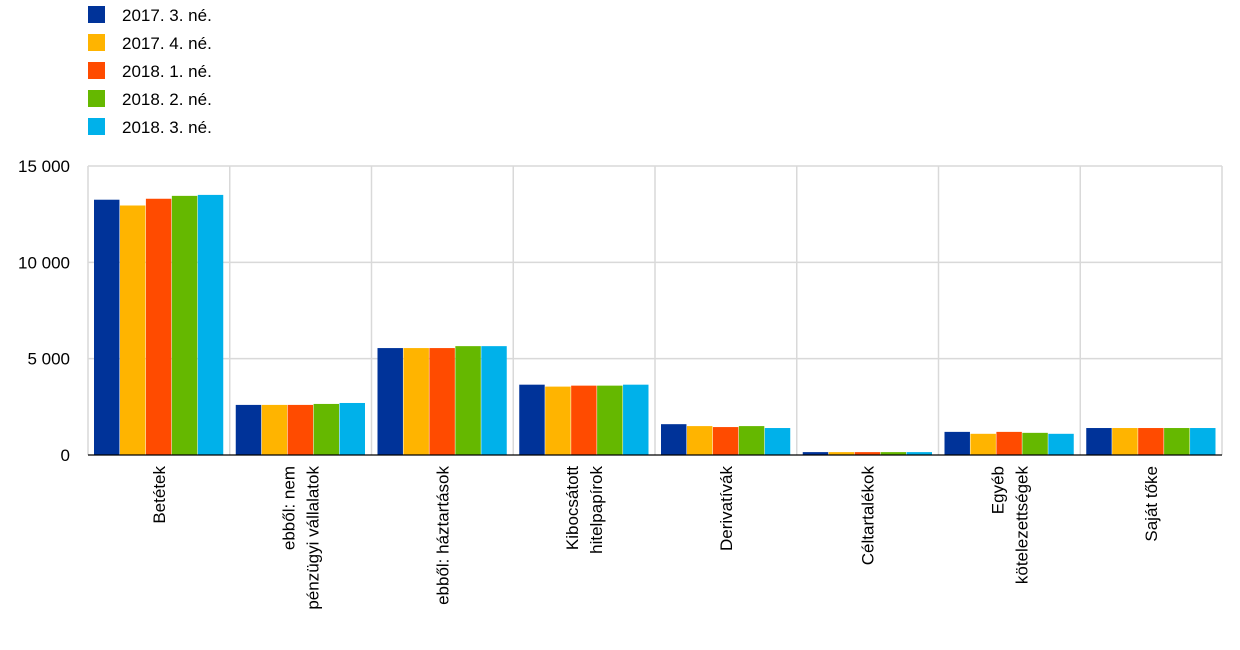  What do you see at coordinates (868, 516) in the screenshot?
I see `category-label: Céltartalékok` at bounding box center [868, 516].